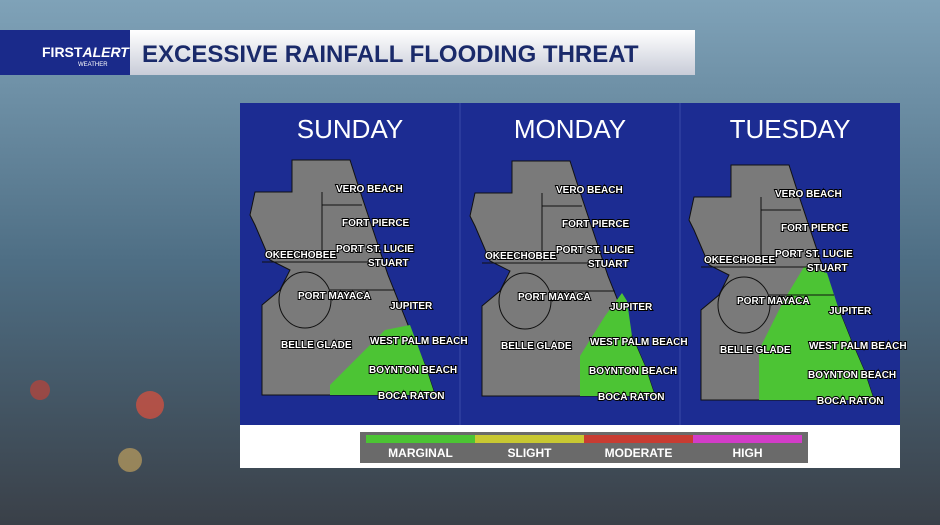 This screenshot has height=525, width=940. Describe the element at coordinates (790, 129) in the screenshot. I see `day-label: TUESDAY` at that location.